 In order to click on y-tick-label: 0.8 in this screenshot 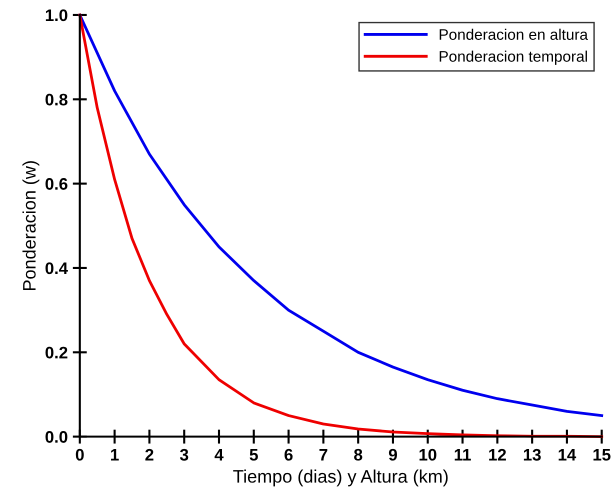, I will do `click(57, 100)`.